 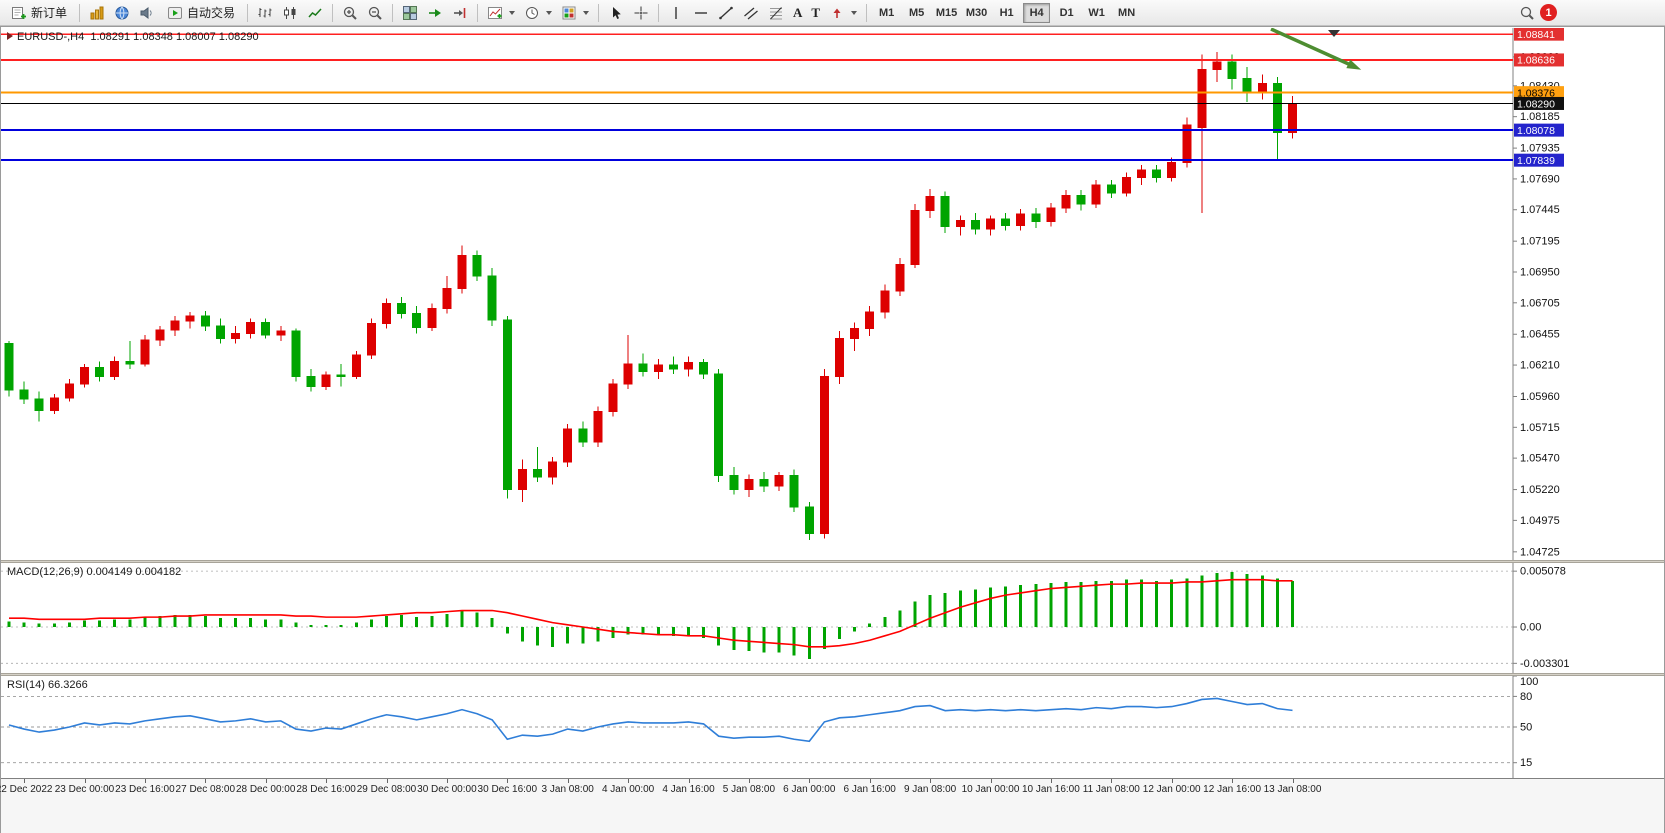 What do you see at coordinates (1540, 117) in the screenshot?
I see `price-axis-label: 1.08185` at bounding box center [1540, 117].